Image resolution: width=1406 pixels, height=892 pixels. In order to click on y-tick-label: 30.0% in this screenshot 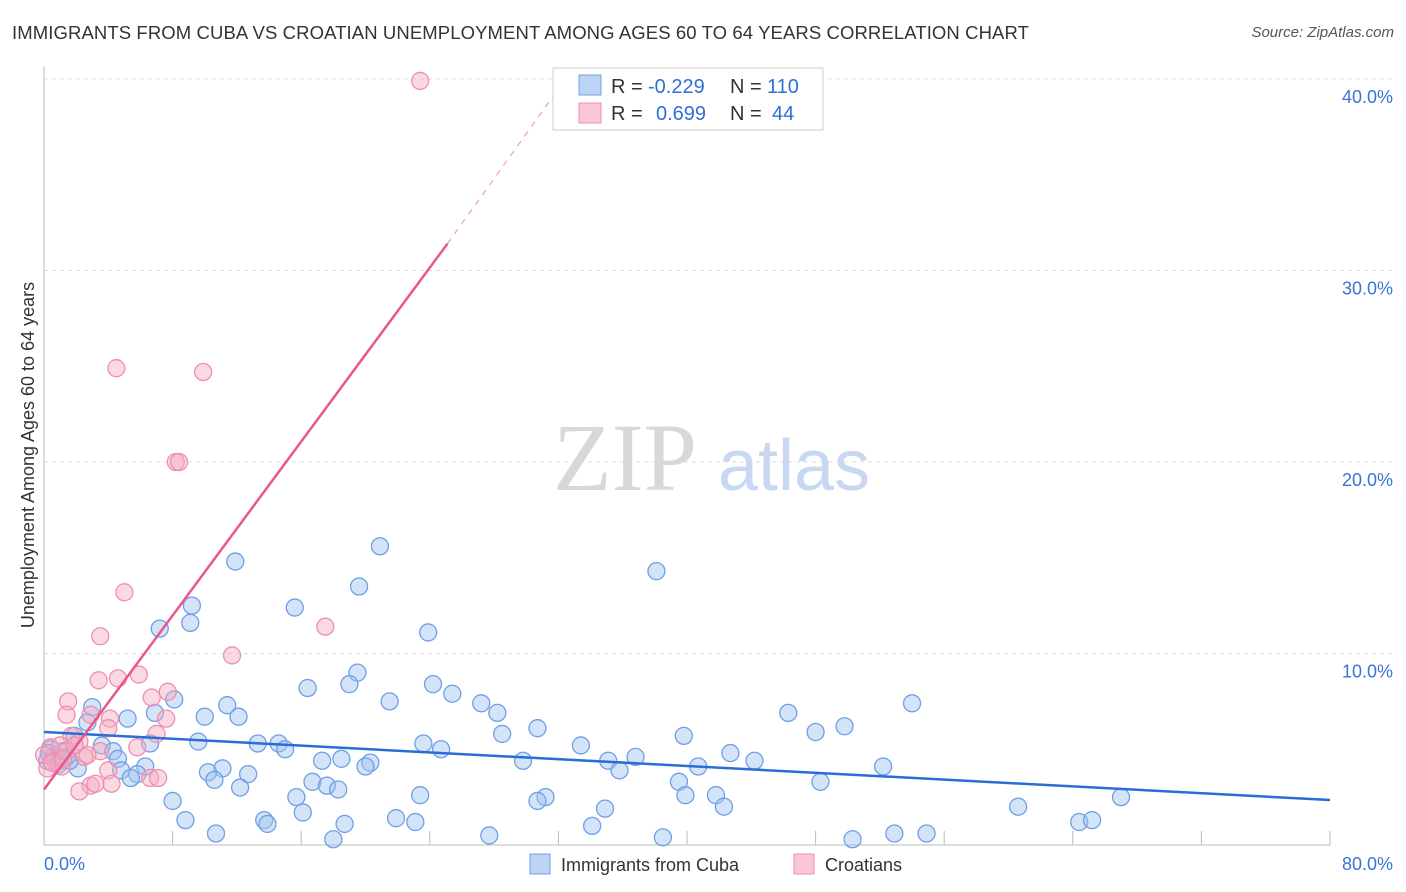, I will do `click(1367, 289)`.